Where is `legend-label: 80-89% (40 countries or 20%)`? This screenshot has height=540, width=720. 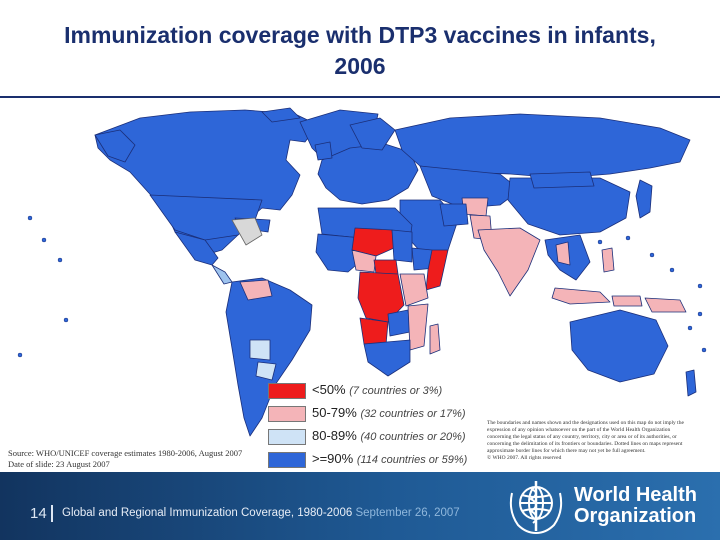
legend-label: 80-89% (40 countries or 20%) is located at coordinates (389, 435).